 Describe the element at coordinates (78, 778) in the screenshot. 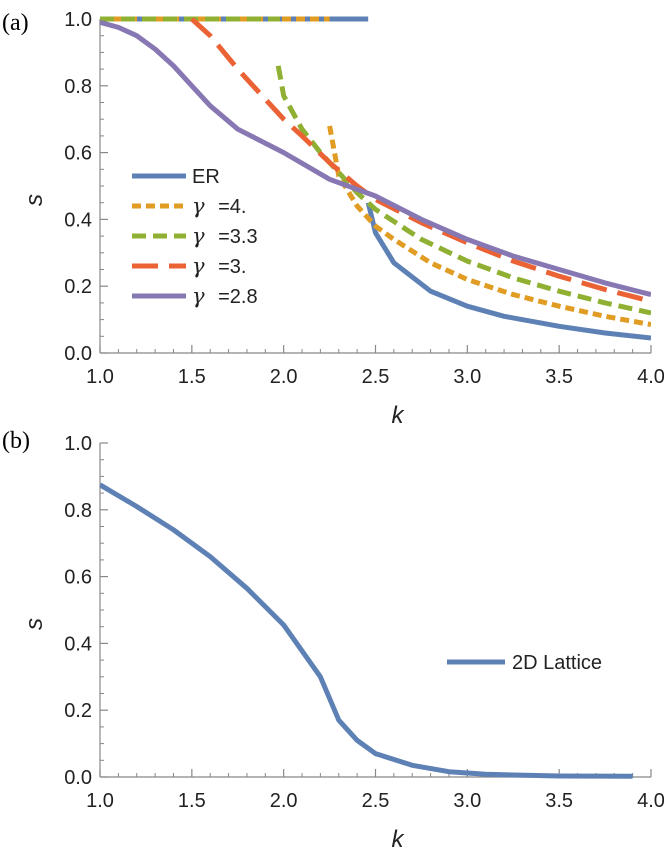

I see `panel-b-y-tick-label: 0.0` at that location.